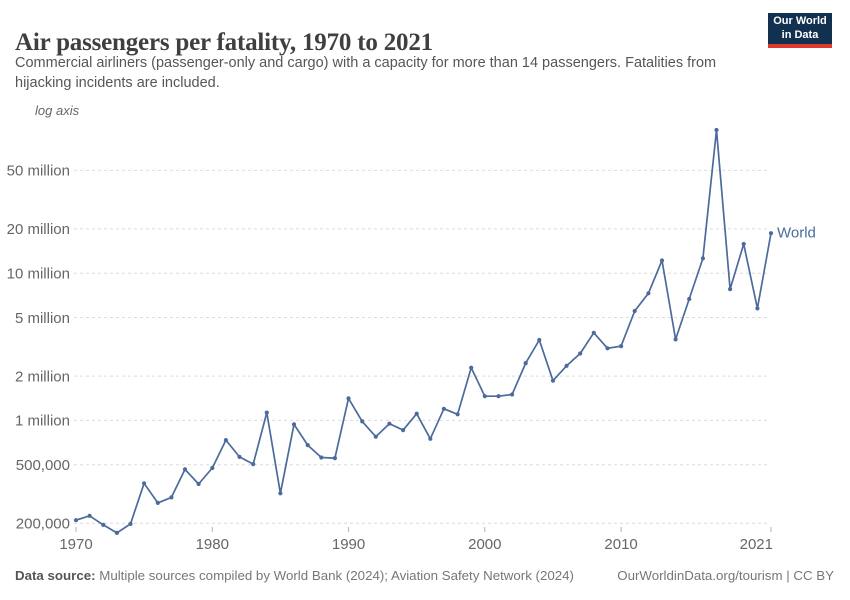  I want to click on y-axis-label: 2 million, so click(42, 376).